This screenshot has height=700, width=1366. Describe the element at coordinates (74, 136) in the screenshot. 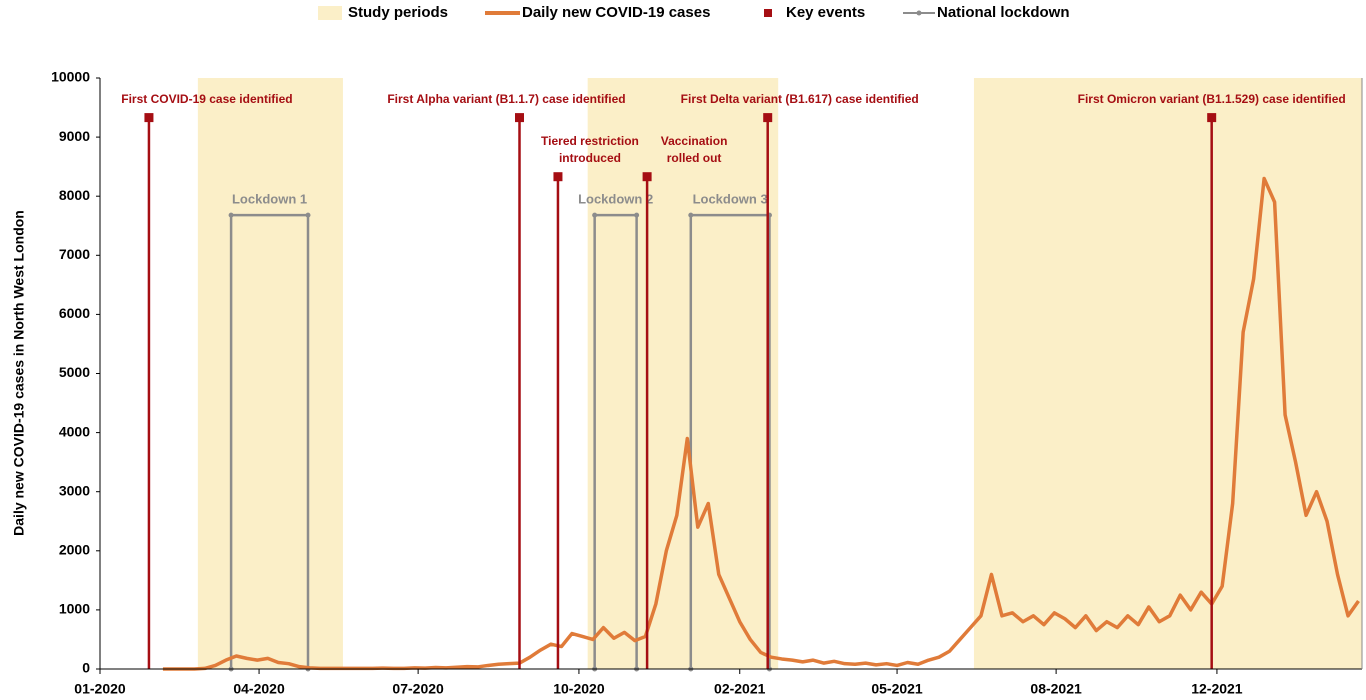

I see `y-tick-label: 9000` at that location.